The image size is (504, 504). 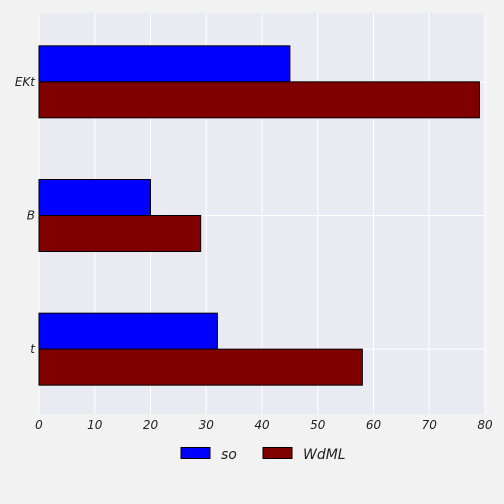 What do you see at coordinates (277, 453) in the screenshot?
I see `legend-swatch-WdML` at bounding box center [277, 453].